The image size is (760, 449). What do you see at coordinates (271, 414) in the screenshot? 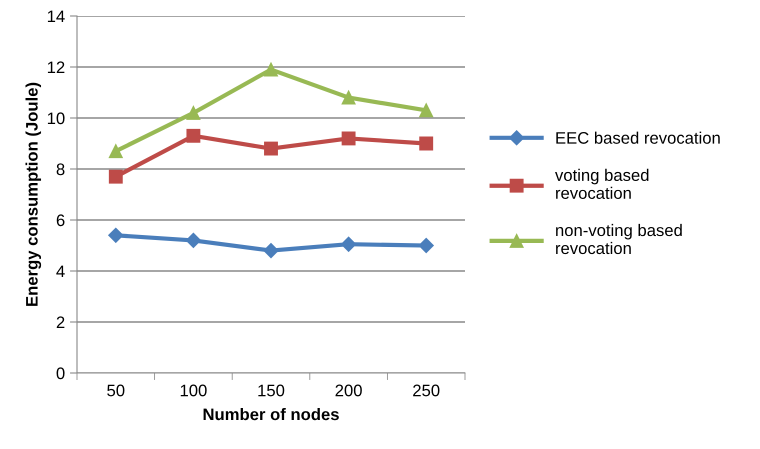
I see `x-axis-title: Number of nodes` at bounding box center [271, 414].